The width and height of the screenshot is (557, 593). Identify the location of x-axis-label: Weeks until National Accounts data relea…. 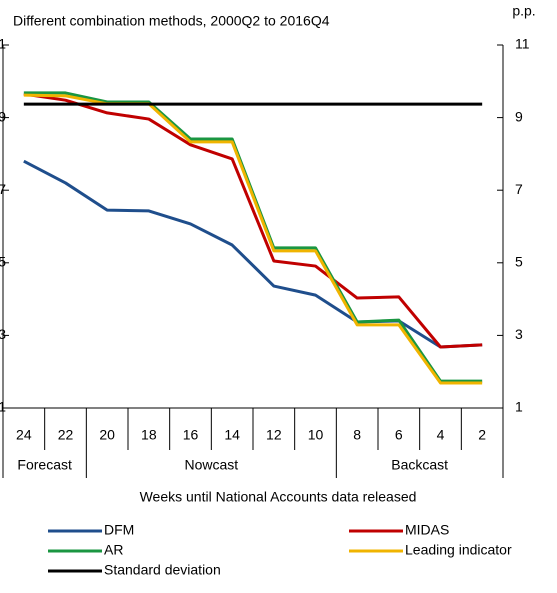
(278, 497).